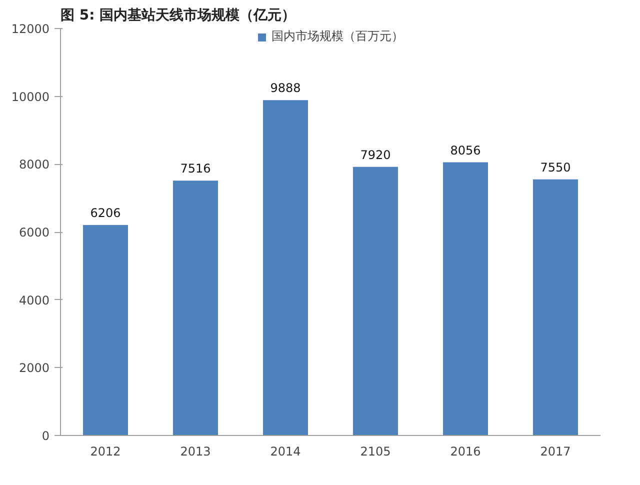 Image resolution: width=640 pixels, height=485 pixels. What do you see at coordinates (285, 88) in the screenshot?
I see `data-label: 9888` at bounding box center [285, 88].